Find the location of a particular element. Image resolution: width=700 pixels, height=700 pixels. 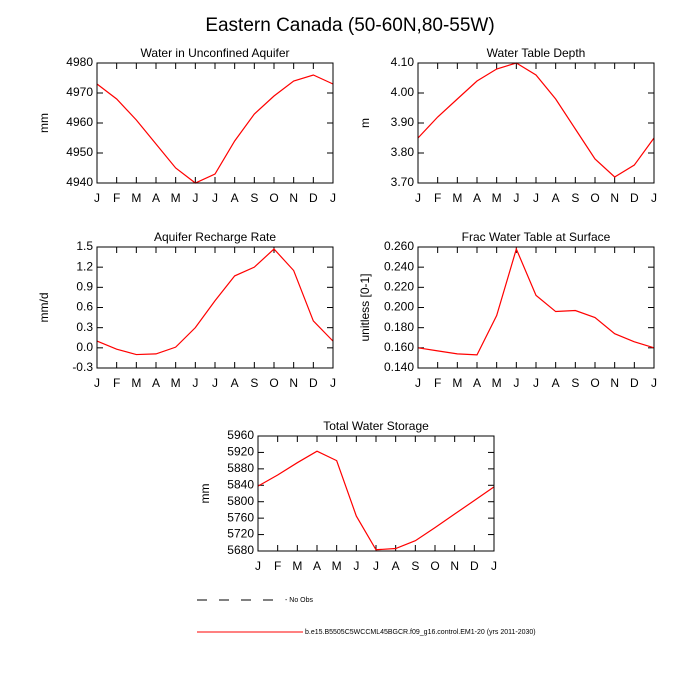

y-tick-label: 4960 is located at coordinates (79, 122).